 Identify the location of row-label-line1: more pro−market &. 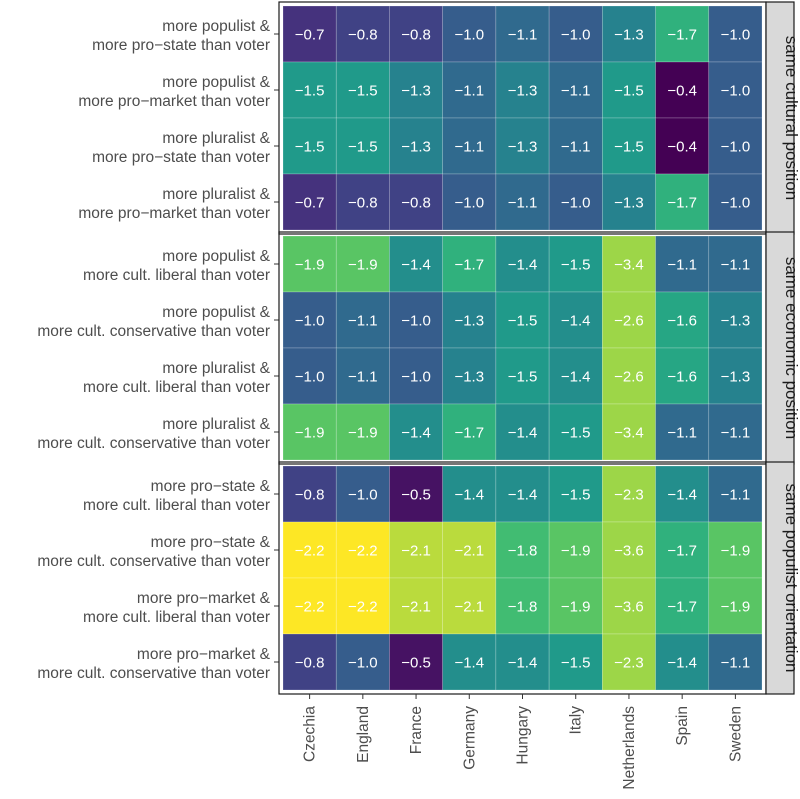
(204, 654).